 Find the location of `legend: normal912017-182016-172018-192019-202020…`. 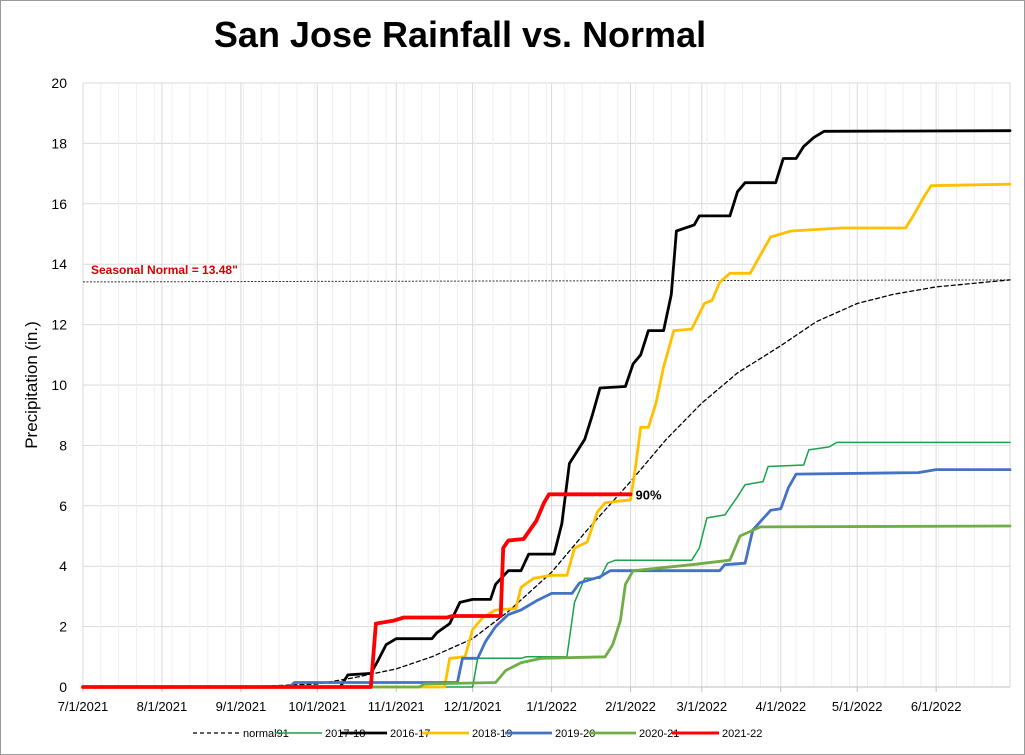

legend: normal912017-182016-172018-192019-202020… is located at coordinates (477, 734).